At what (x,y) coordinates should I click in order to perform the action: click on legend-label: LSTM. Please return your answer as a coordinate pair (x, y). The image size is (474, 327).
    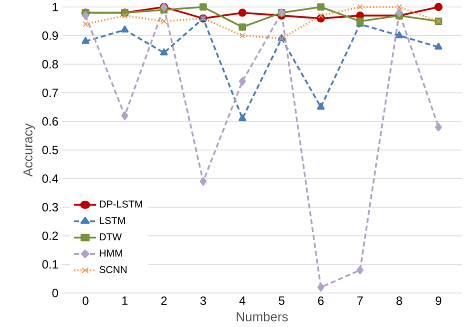
    Looking at the image, I should click on (112, 220).